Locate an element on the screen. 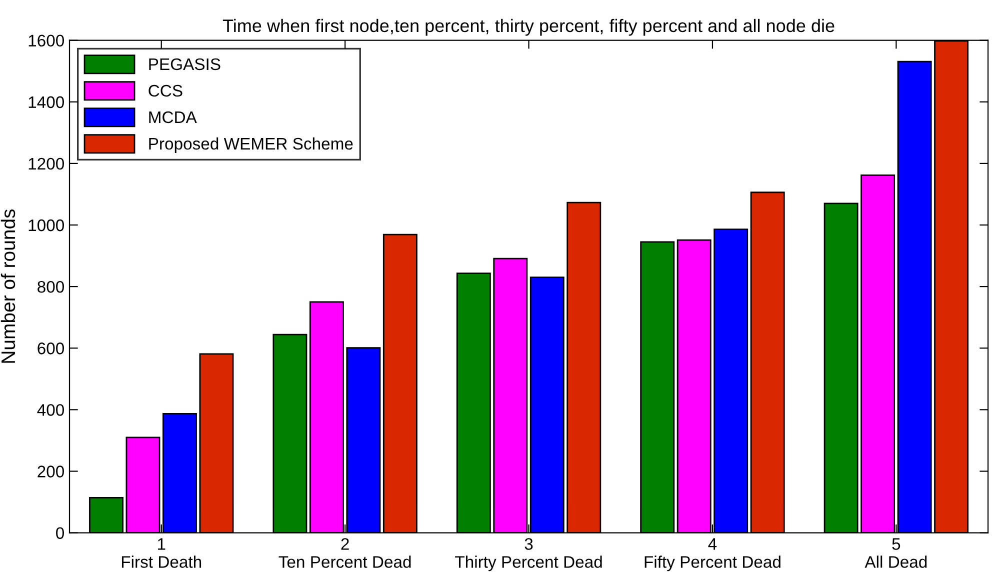 This screenshot has width=993, height=576. y-tick-label: 400 is located at coordinates (50, 410).